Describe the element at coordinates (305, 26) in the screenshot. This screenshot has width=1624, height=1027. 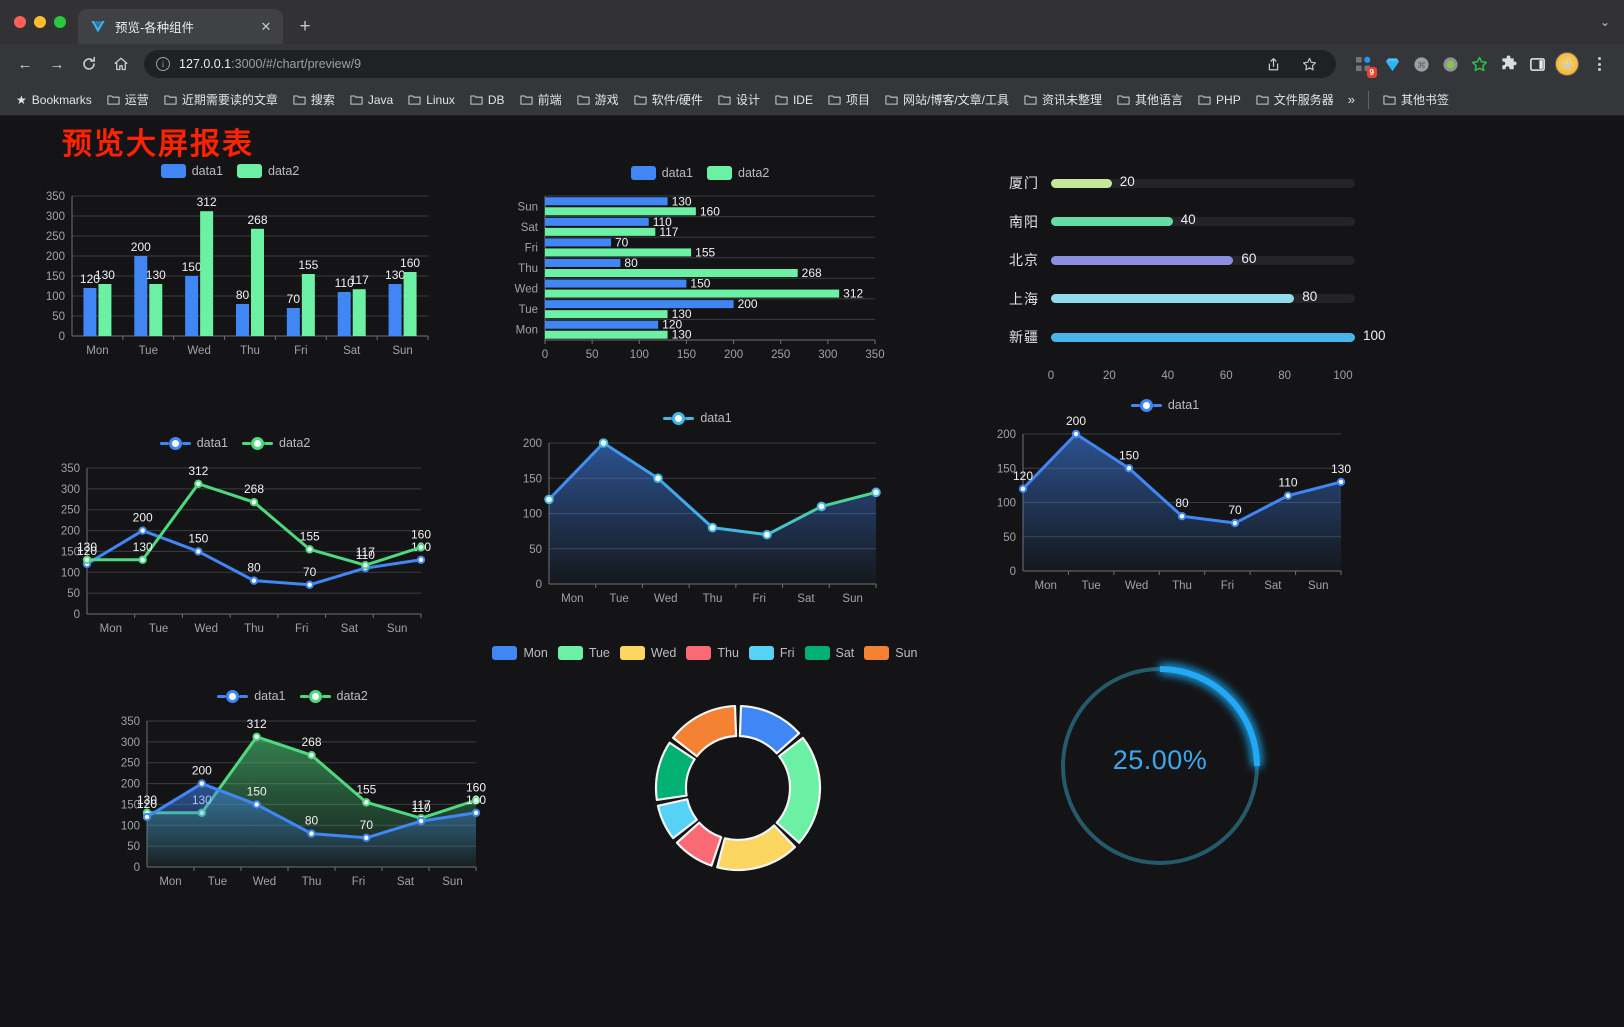
I see `new-tab-button: +` at that location.